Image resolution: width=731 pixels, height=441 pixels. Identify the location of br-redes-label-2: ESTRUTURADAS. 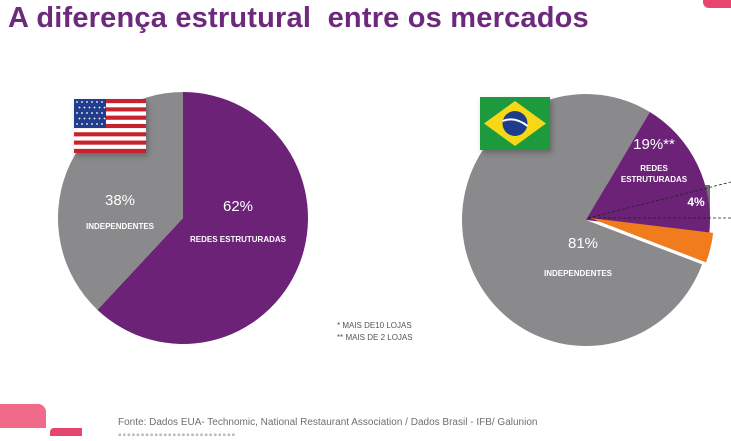
(654, 179).